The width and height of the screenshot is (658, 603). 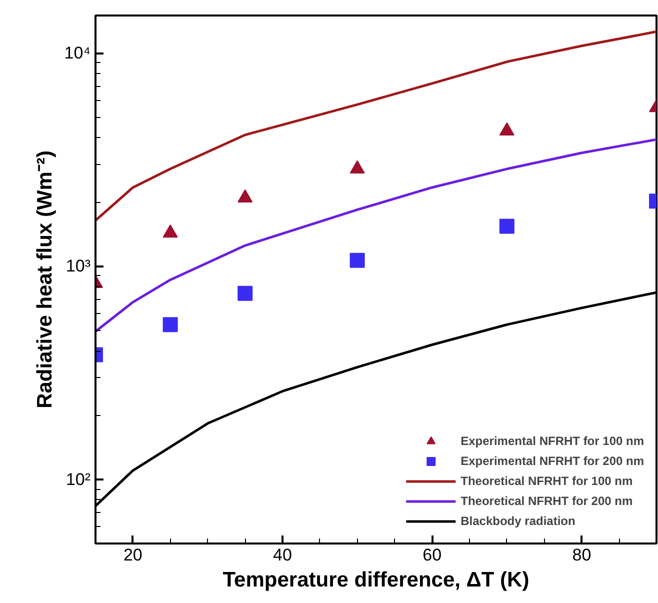 I want to click on legend-label: Experimental NFRHT for 100 nm, so click(x=552, y=441).